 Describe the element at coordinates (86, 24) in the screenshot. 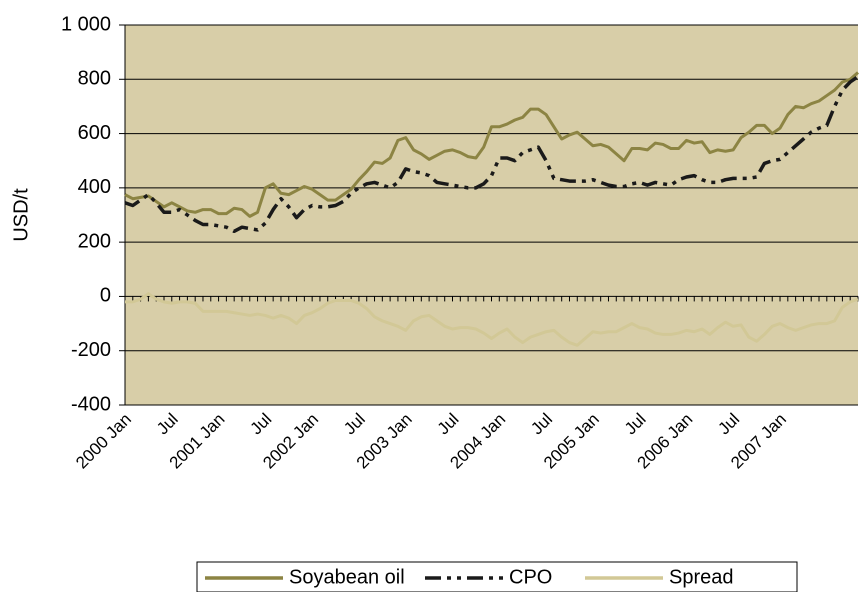

I see `y-tick-label: 1 000` at that location.